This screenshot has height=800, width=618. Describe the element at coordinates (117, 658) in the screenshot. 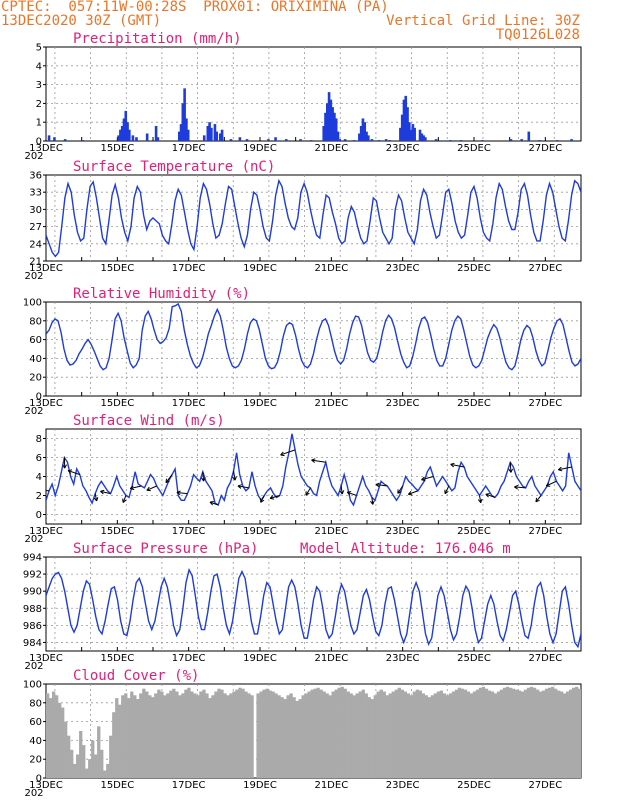

I see `pressure-xtick-label: 15DEC` at that location.